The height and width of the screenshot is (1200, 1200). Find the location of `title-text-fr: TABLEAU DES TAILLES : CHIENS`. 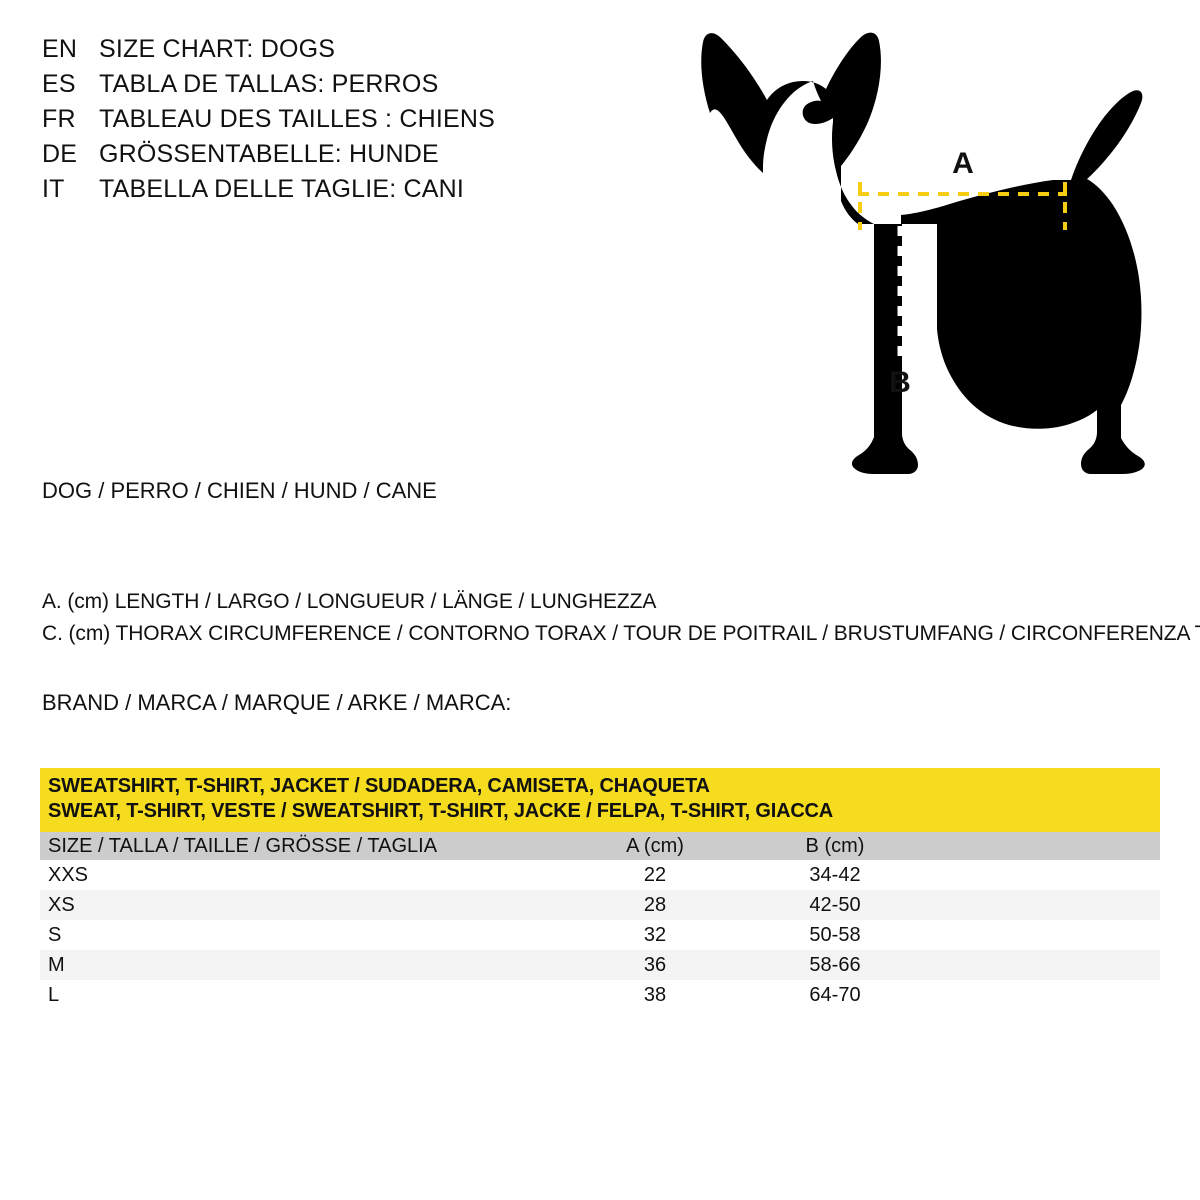

title-text-fr: TABLEAU DES TAILLES : CHIENS is located at coordinates (297, 119).